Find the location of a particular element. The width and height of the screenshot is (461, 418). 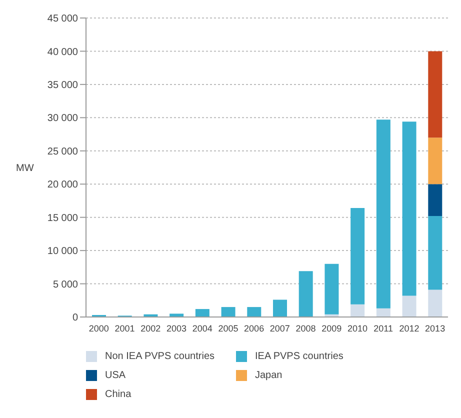

y-tick-label: 25 000 is located at coordinates (62, 152).